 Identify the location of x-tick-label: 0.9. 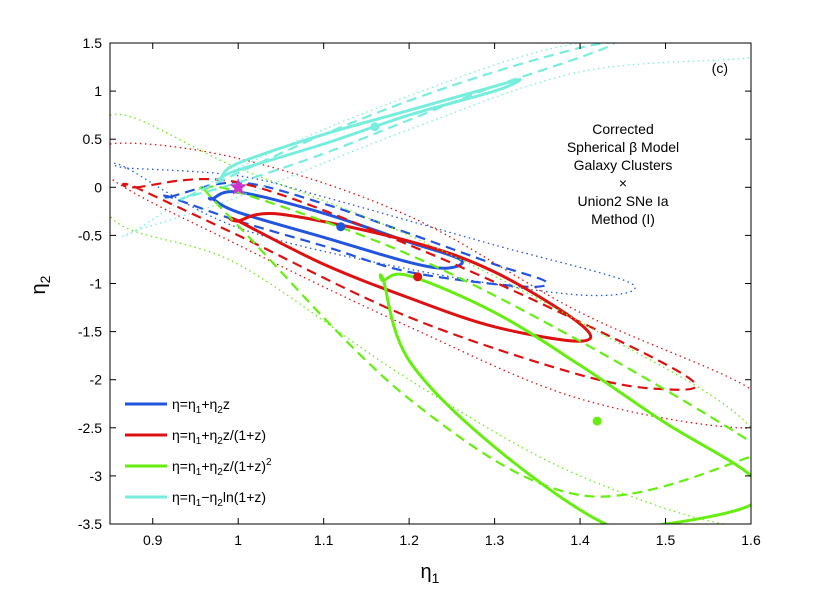
(153, 540).